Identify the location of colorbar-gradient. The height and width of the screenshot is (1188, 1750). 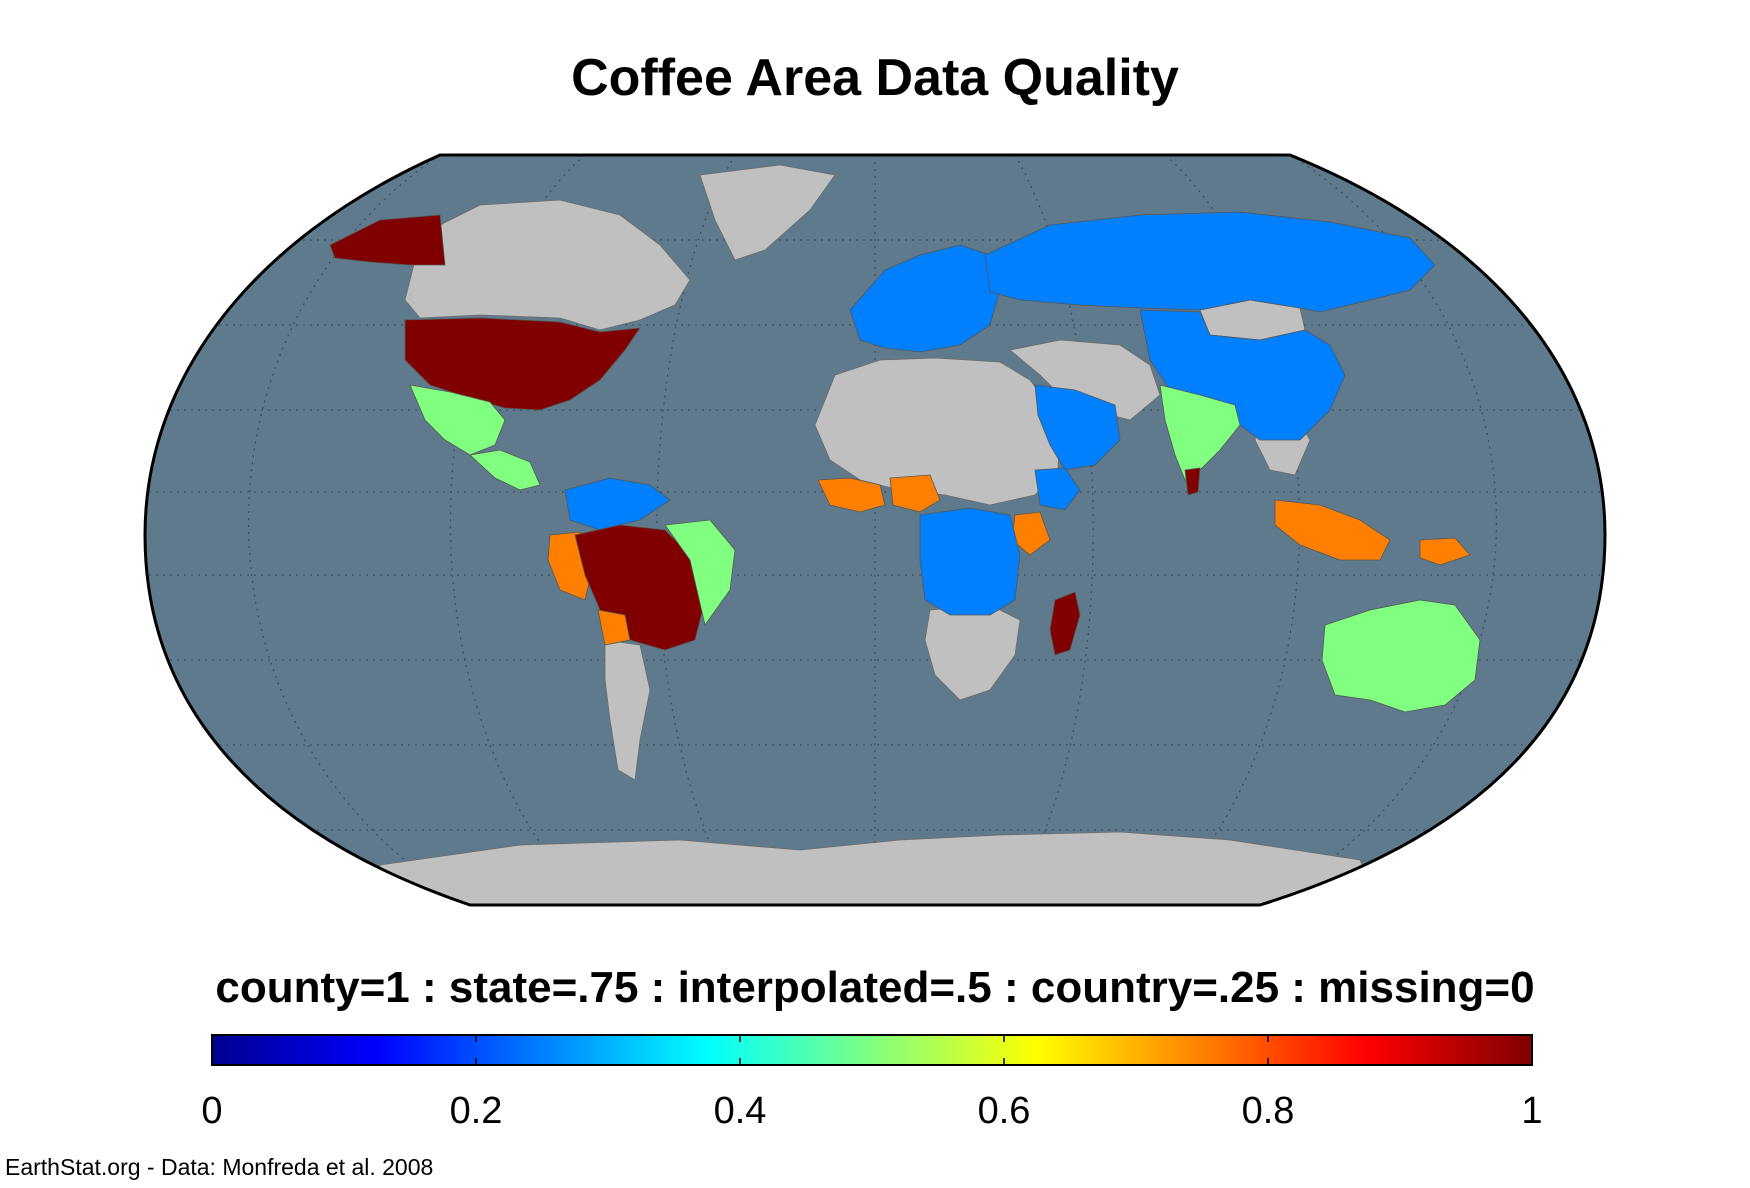
(872, 1050).